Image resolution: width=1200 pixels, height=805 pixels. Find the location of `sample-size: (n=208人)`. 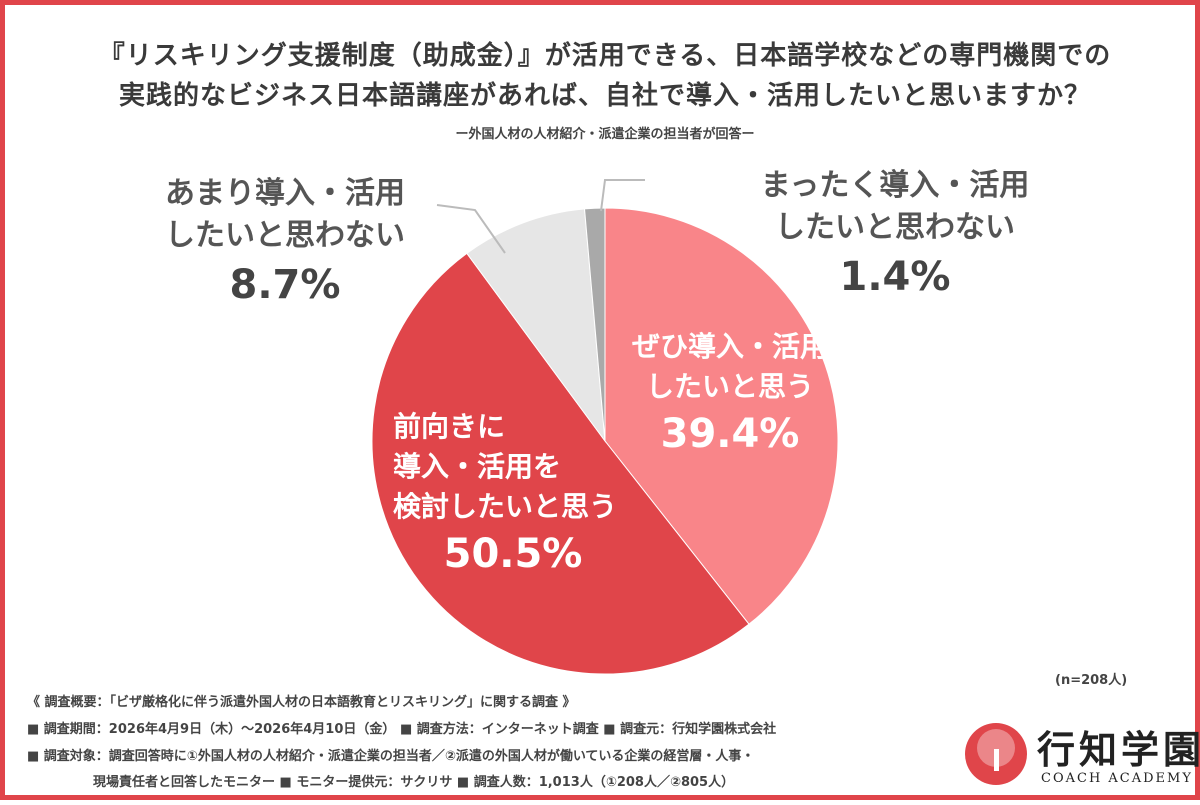

sample-size: (n=208人) is located at coordinates (1091, 680).